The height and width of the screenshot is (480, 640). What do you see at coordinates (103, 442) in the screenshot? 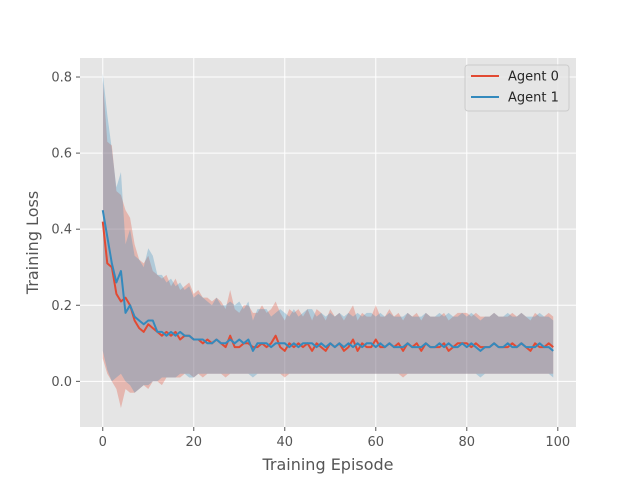
I see `x-tick-label: 0` at bounding box center [103, 442].